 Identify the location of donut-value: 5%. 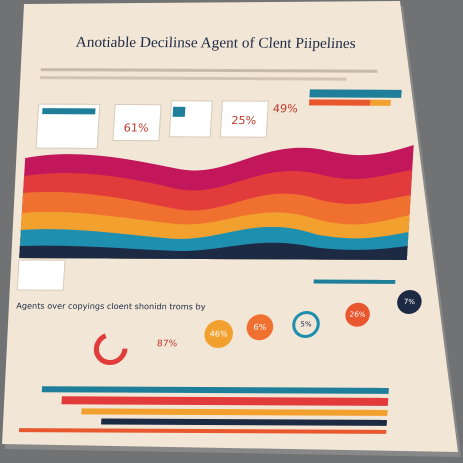
(306, 324).